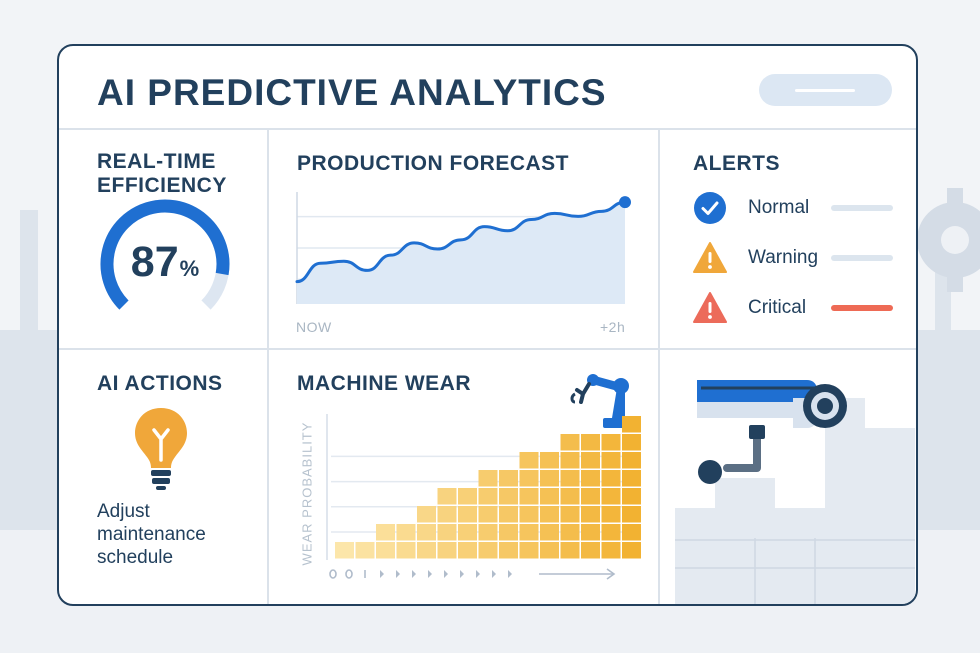 This screenshot has height=653, width=980. What do you see at coordinates (161, 449) in the screenshot?
I see `lightbulb-icon` at bounding box center [161, 449].